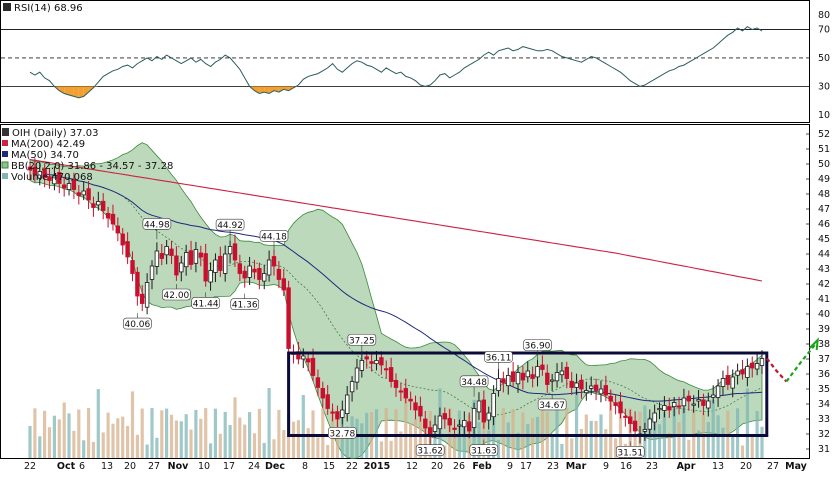 The image size is (838, 499). Describe the element at coordinates (245, 306) in the screenshot. I see `price-label: 41.36` at that location.